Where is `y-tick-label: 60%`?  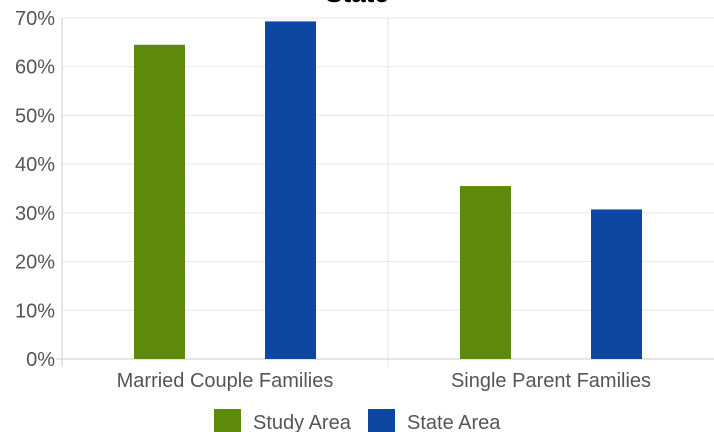 y-tick-label: 60% is located at coordinates (35, 68).